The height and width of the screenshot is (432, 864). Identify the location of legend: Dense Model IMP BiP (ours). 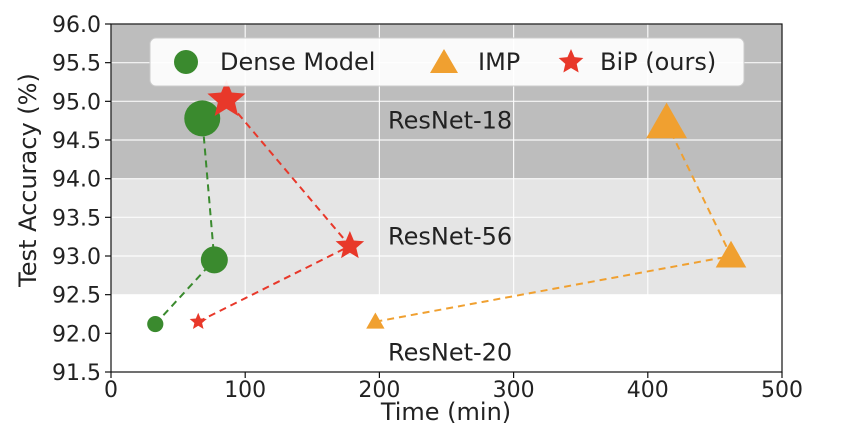
(447, 62).